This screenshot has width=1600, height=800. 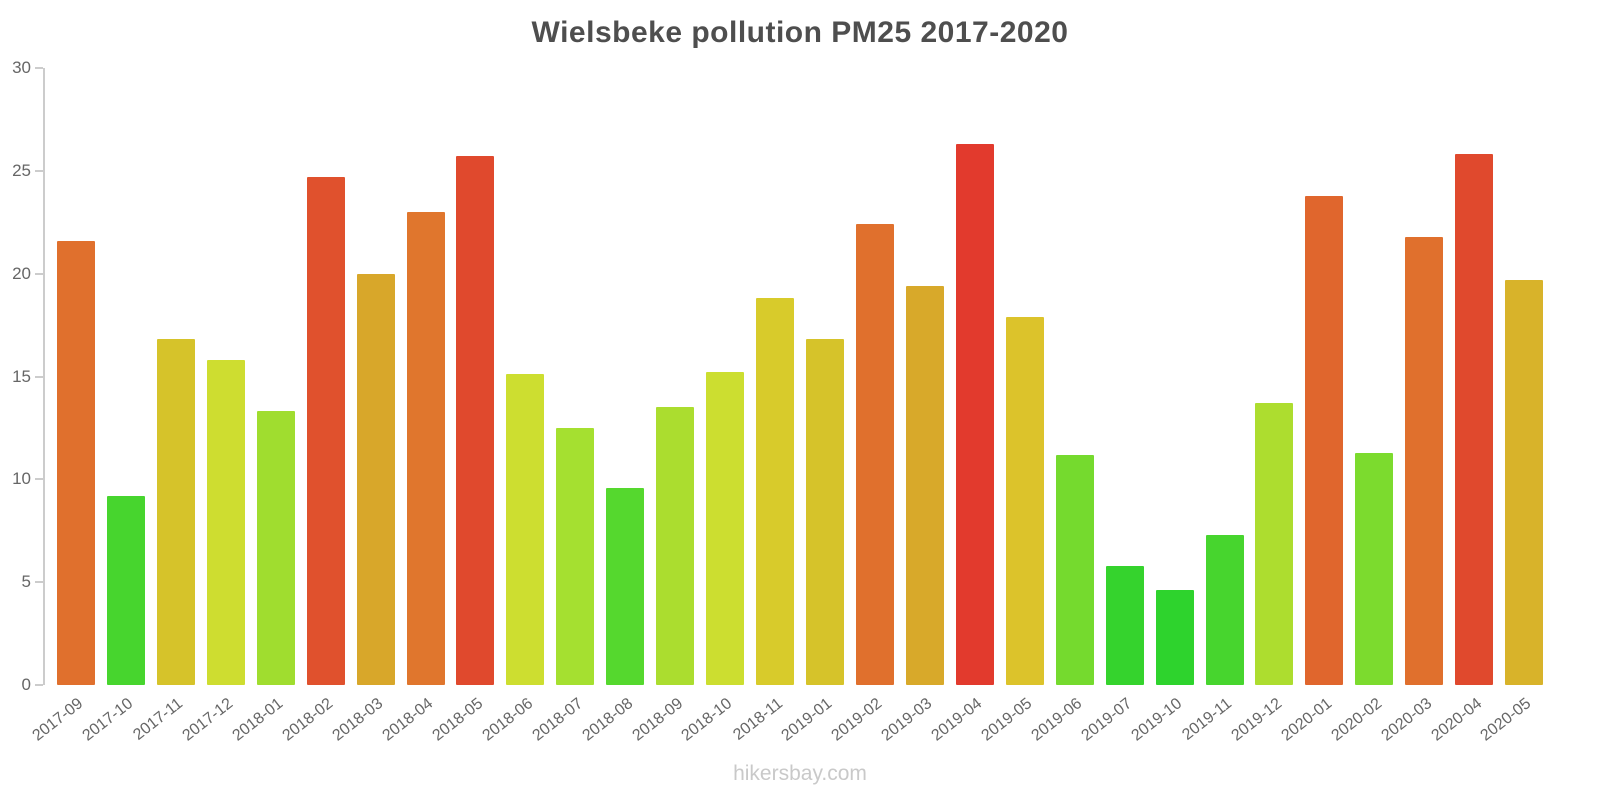 I want to click on x-axis-label: 2019-11, so click(x=1207, y=719).